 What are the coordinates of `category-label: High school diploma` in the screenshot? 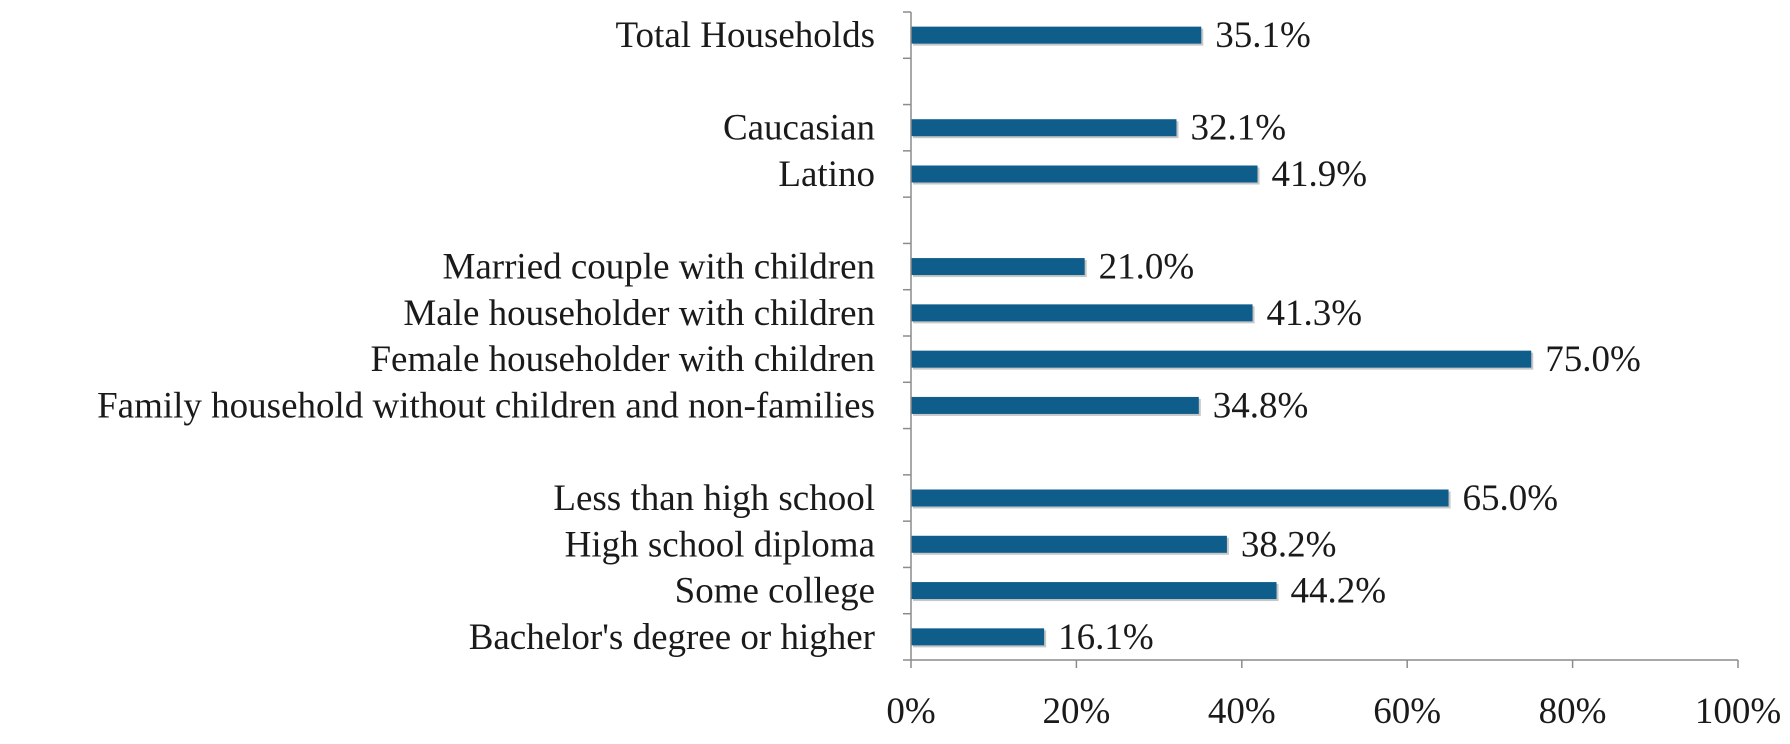 It's located at (720, 544).